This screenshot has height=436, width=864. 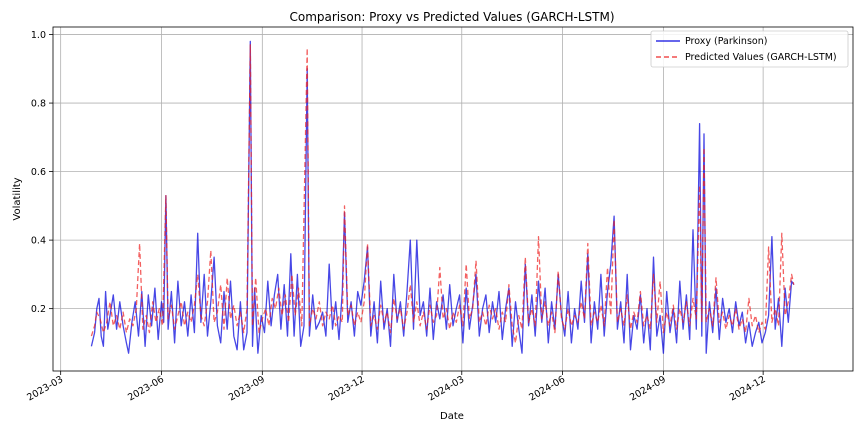 What do you see at coordinates (748, 388) in the screenshot?
I see `x-tick-label: 2024-12` at bounding box center [748, 388].